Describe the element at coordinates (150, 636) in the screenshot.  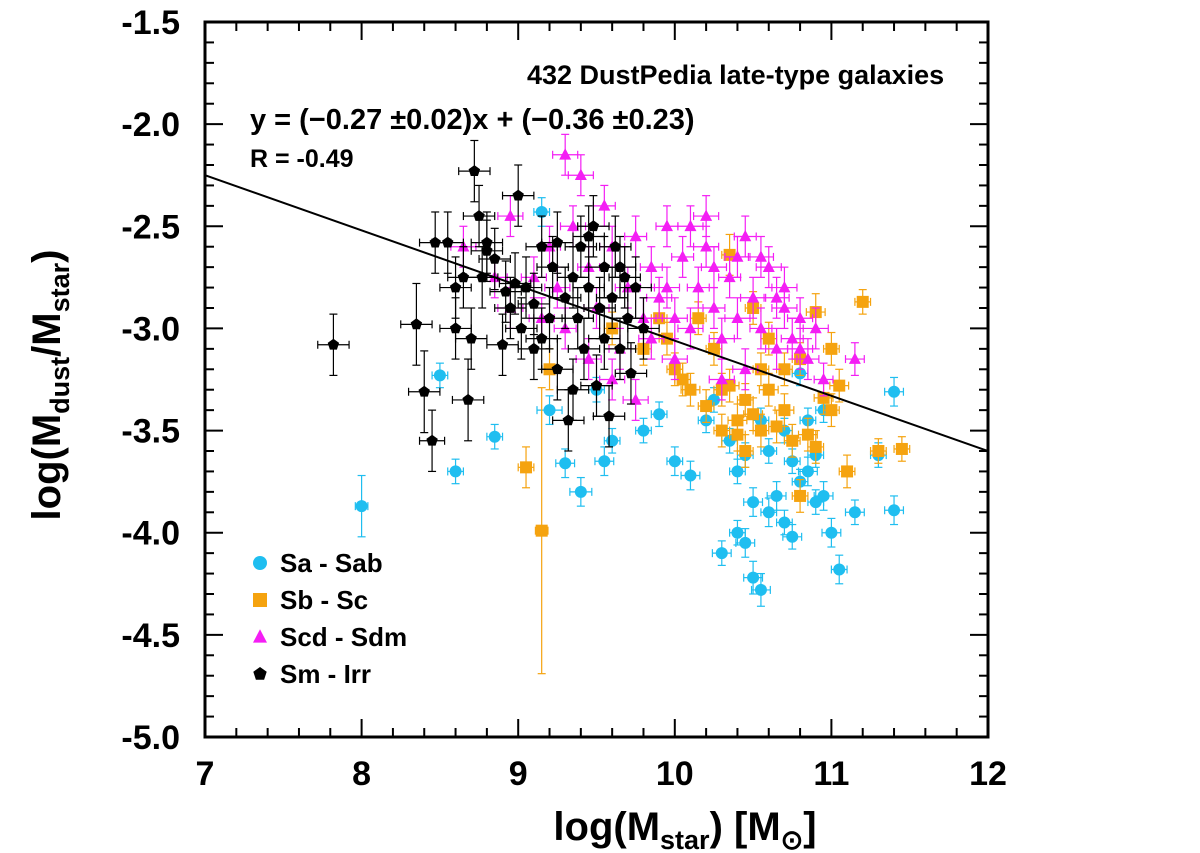
I see `y-tick-label: -4.5` at that location.